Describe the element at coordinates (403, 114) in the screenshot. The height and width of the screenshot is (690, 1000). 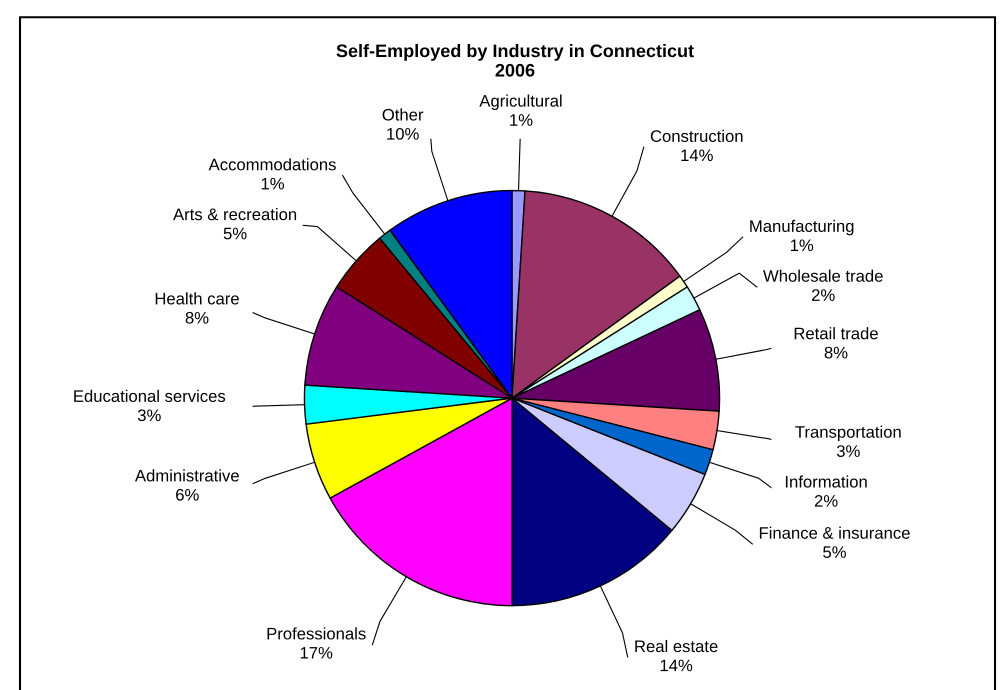
I see `slice-label: Other` at that location.